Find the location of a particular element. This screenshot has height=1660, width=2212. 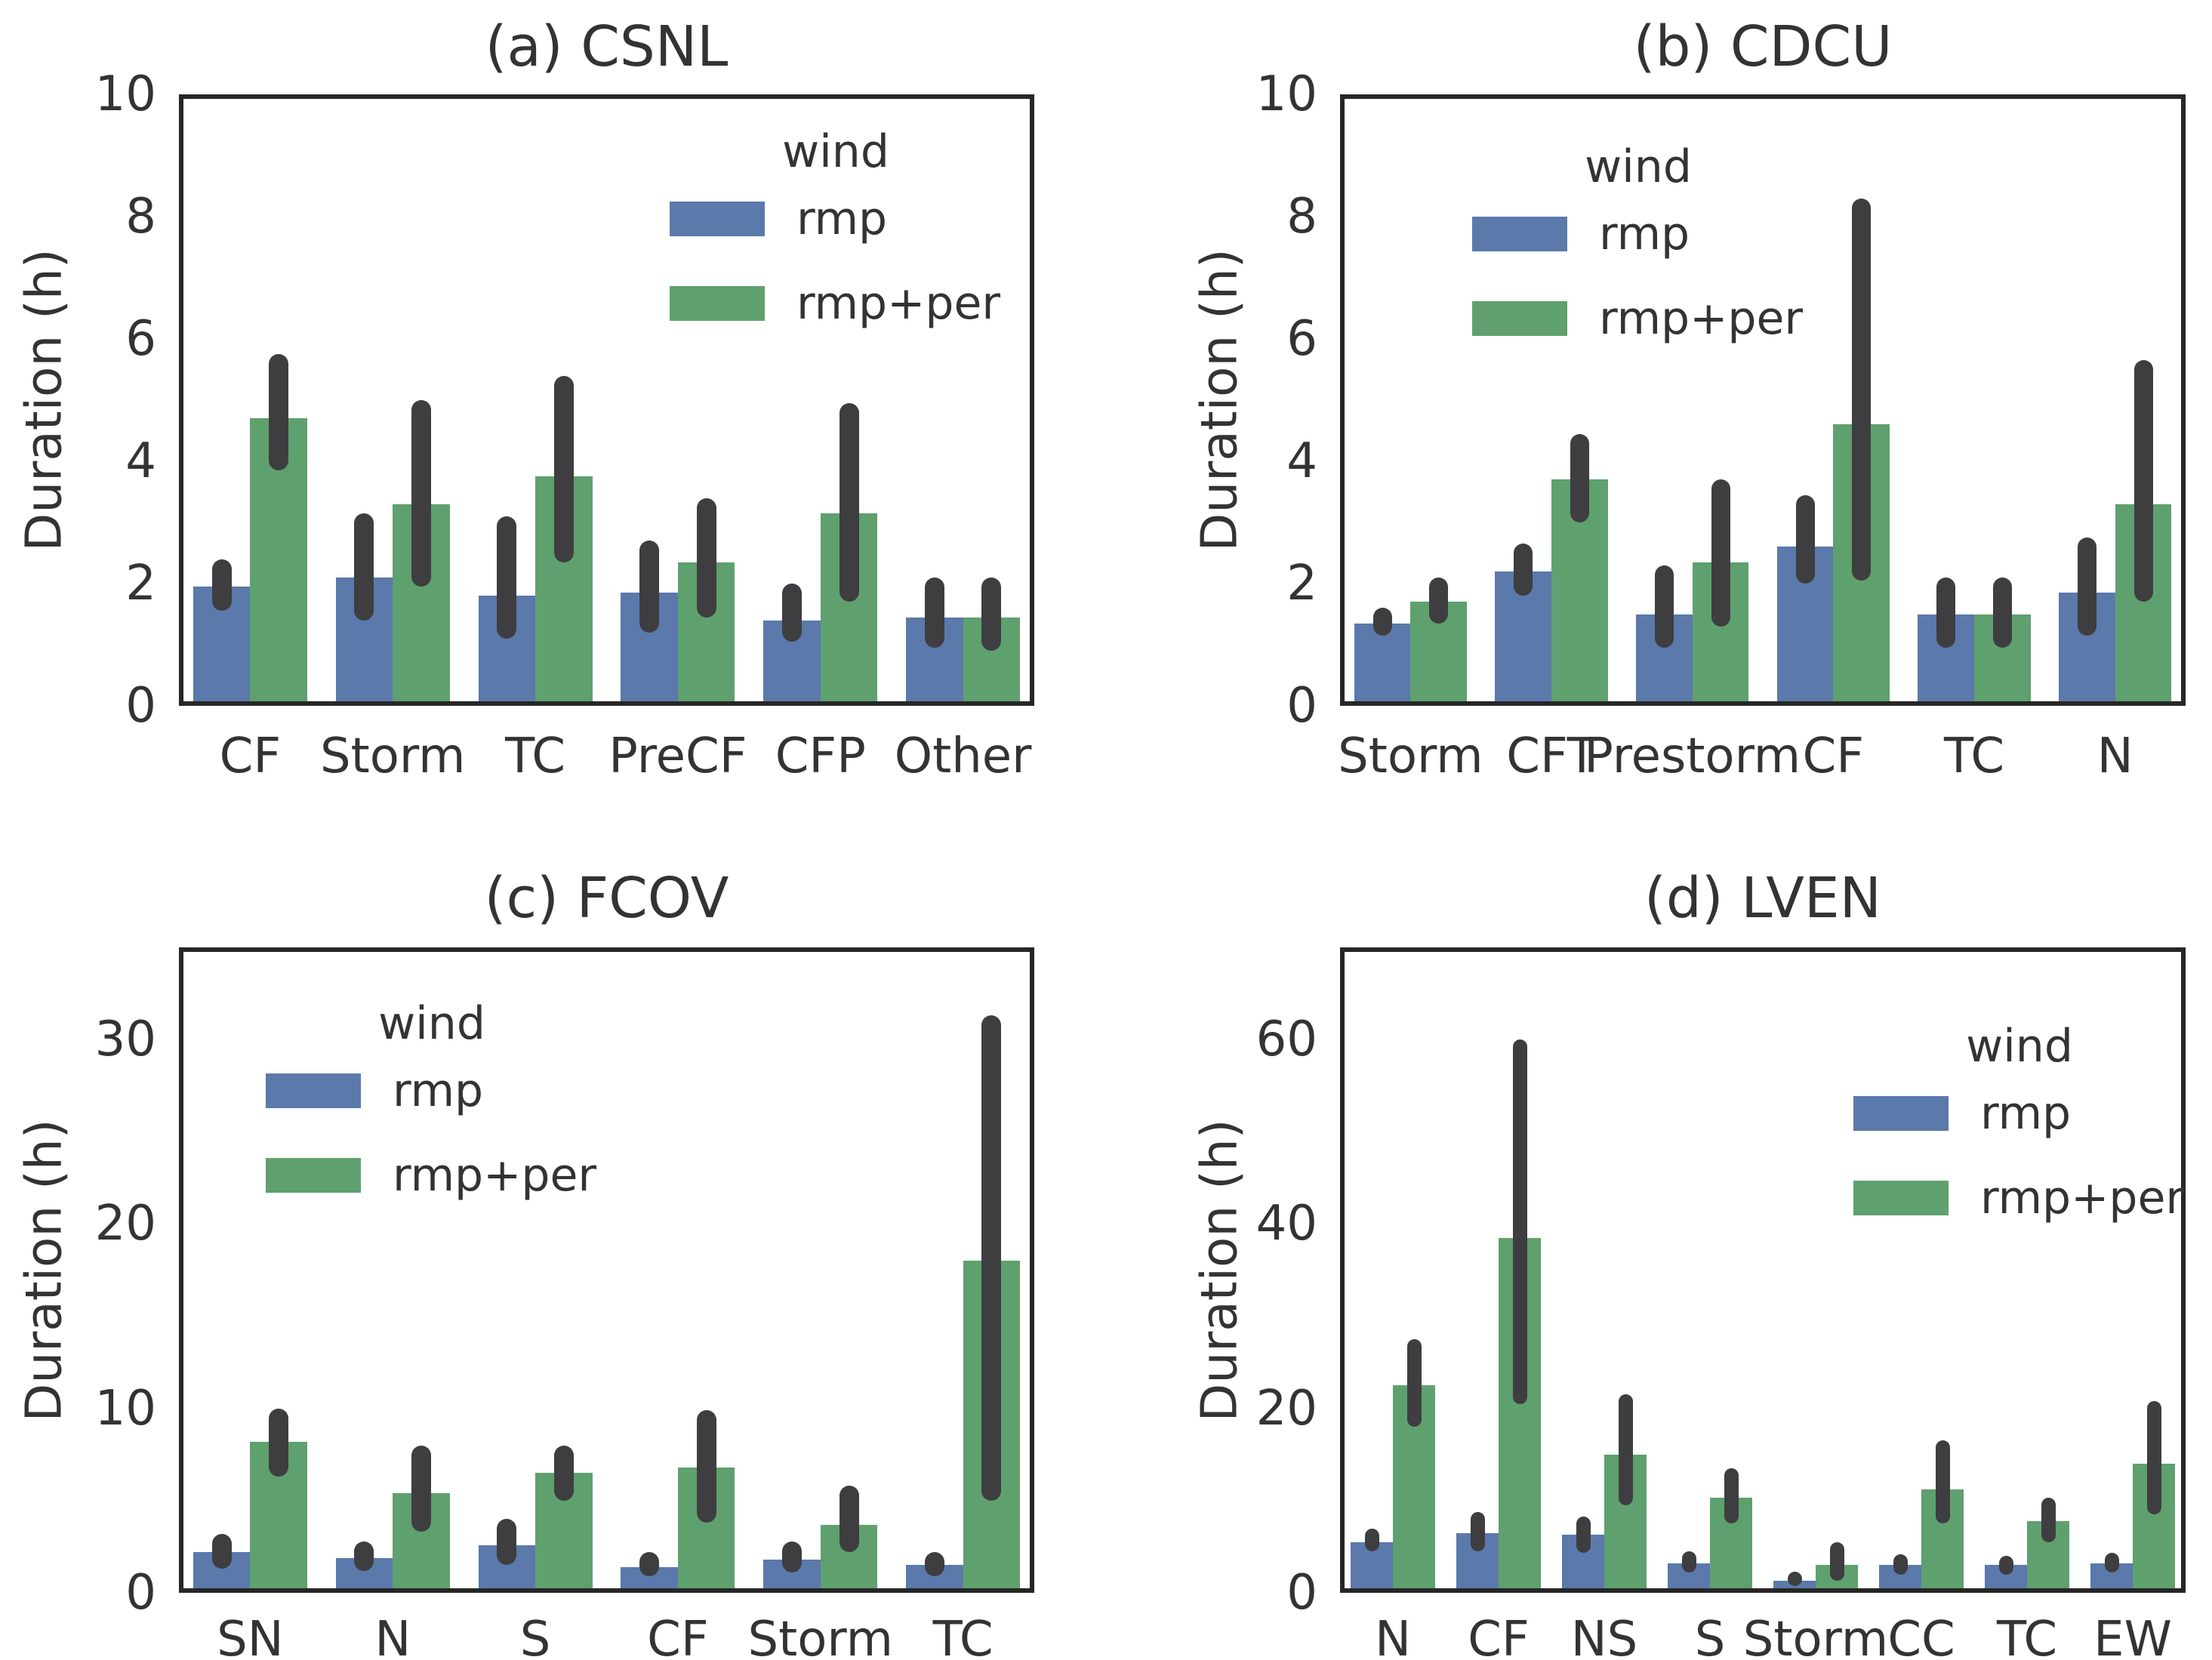

y-axis-label: Duration (h) is located at coordinates (1219, 1270).